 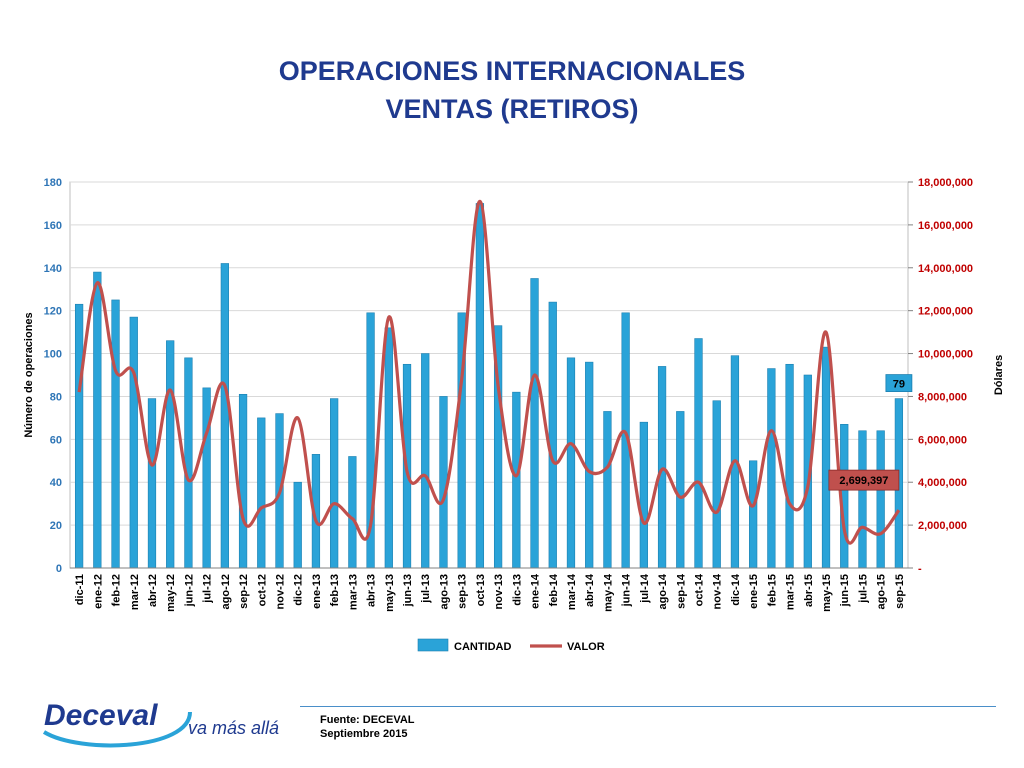 I want to click on x-tick-label: mar-14, so click(x=572, y=591).